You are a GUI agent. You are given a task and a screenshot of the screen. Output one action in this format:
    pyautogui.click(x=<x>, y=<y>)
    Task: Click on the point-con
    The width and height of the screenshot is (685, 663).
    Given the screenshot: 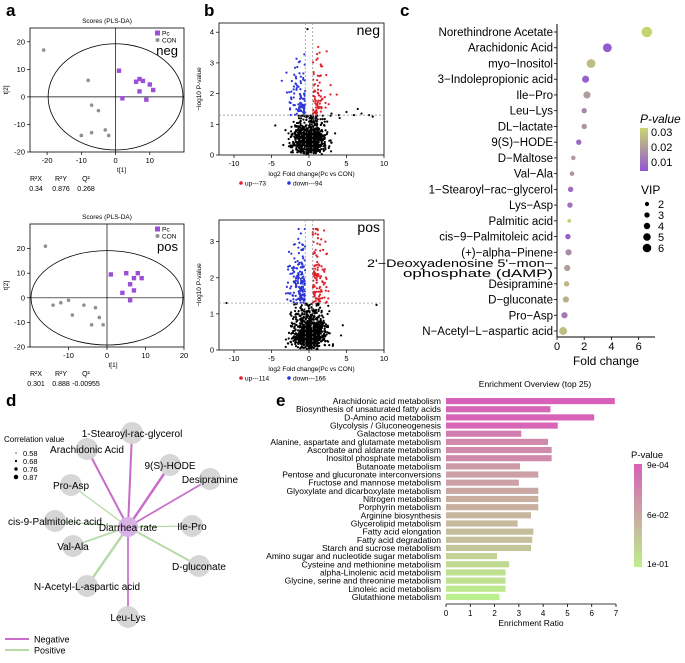 What is the action you would take?
    pyautogui.click(x=108, y=135)
    